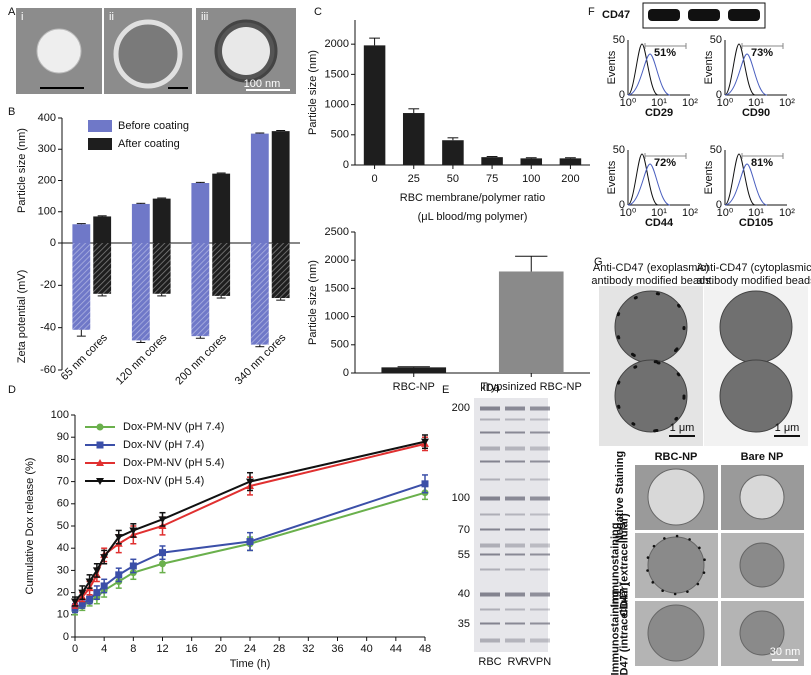 The height and width of the screenshot is (675, 811). I want to click on gate-percent: 73%, so click(762, 53).